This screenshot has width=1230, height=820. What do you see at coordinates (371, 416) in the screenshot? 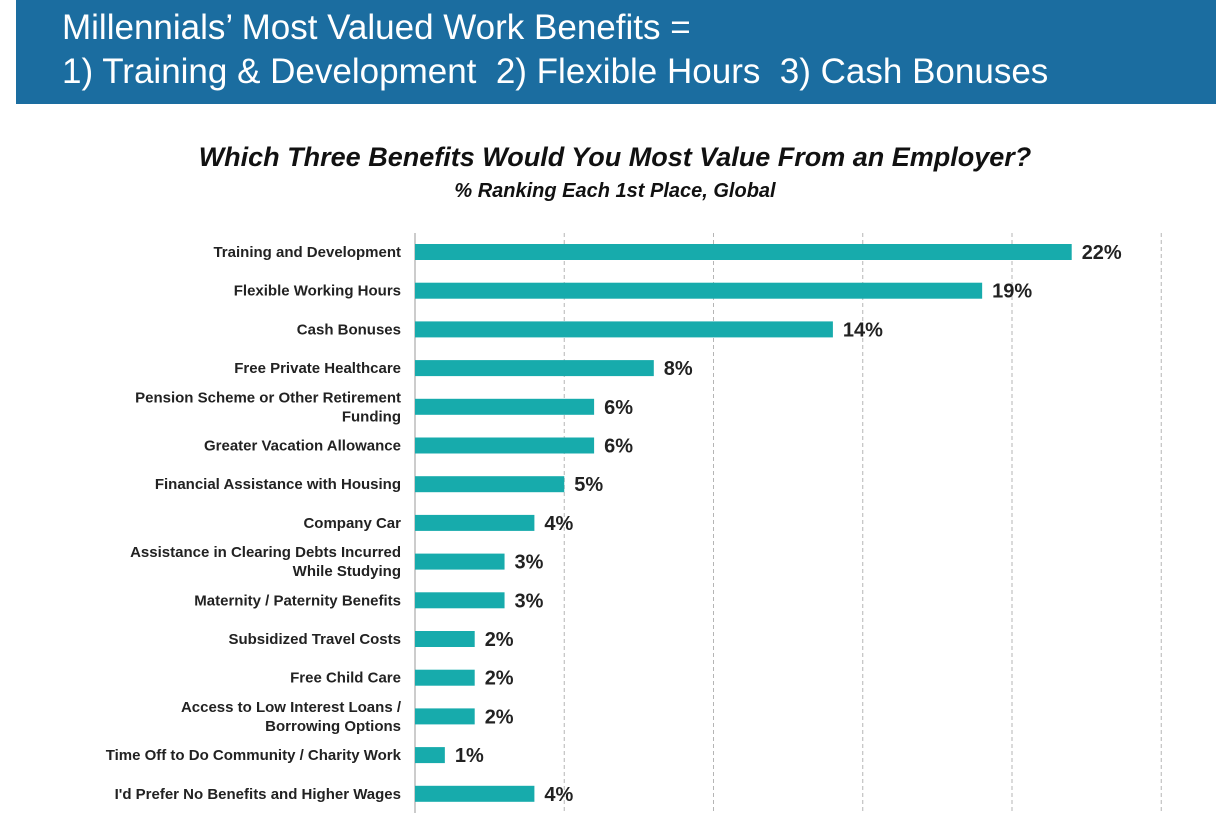
I see `category-label: Funding` at bounding box center [371, 416].